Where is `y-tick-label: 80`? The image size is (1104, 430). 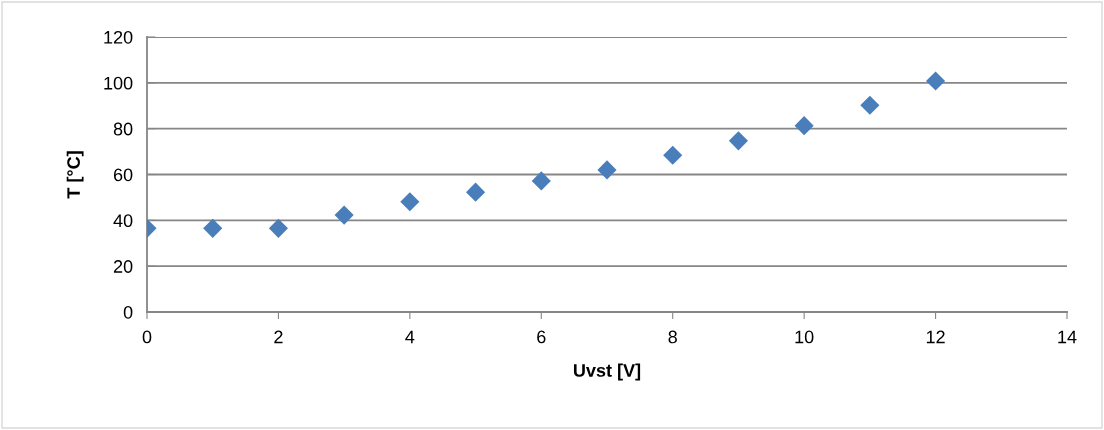
y-tick-label: 80 is located at coordinates (123, 129).